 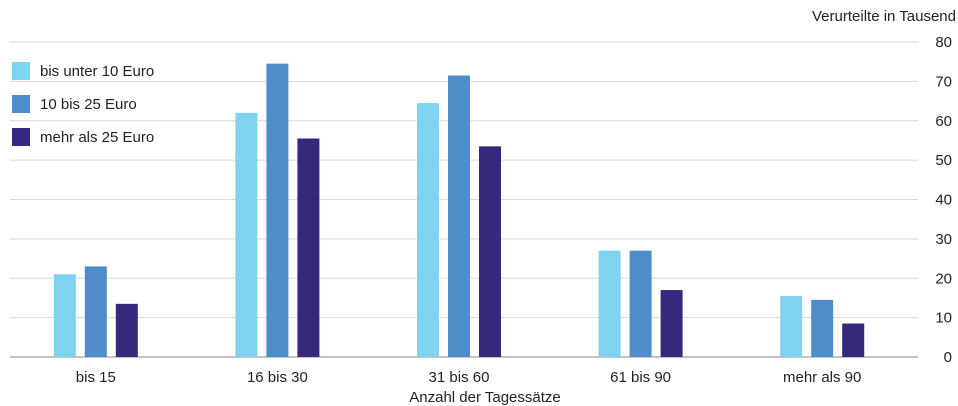 What do you see at coordinates (88, 104) in the screenshot?
I see `legend-label: 10 bis 25 Euro` at bounding box center [88, 104].